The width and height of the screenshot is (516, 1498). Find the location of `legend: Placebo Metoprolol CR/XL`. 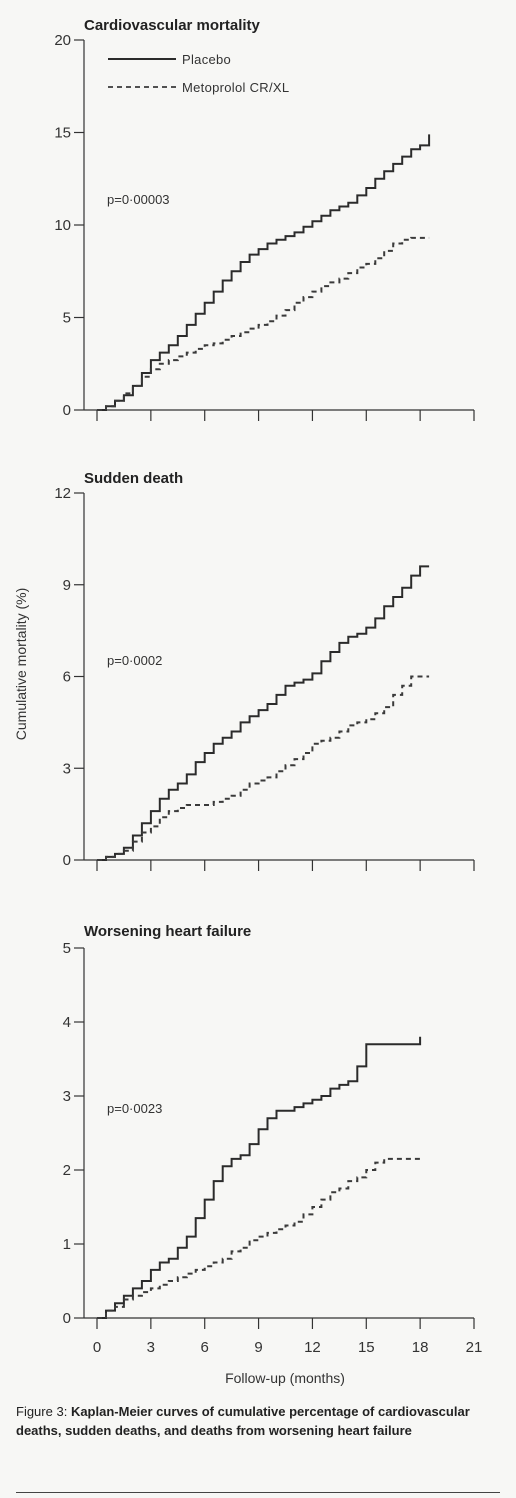

legend: Placebo Metoprolol CR/XL is located at coordinates (198, 73).